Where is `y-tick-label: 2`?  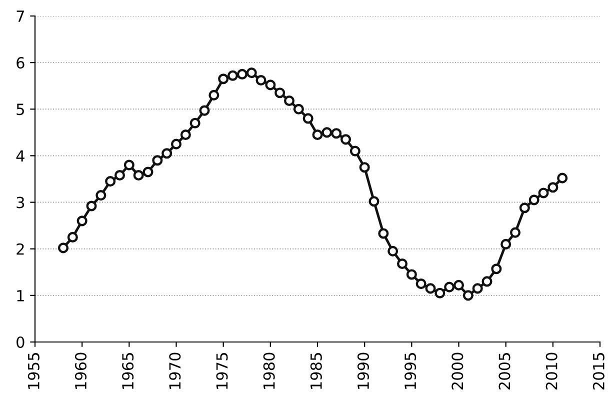
y-tick-label: 2 is located at coordinates (20, 249).